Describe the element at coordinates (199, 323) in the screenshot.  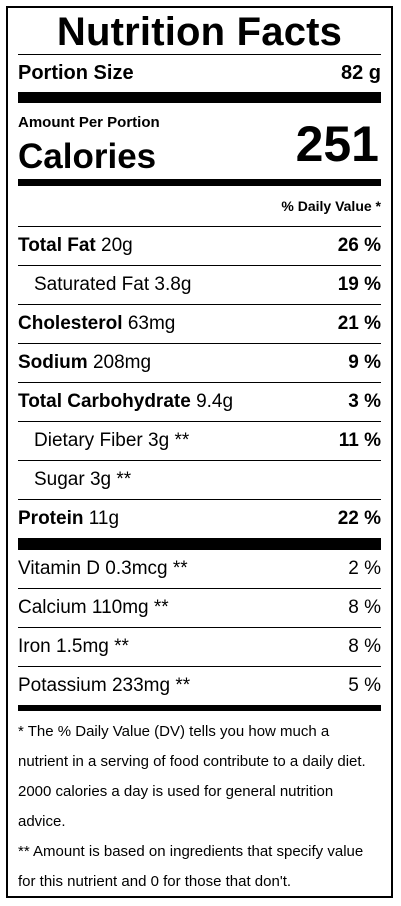
I see `nutrient-row-cholesterol: Cholesterol 63mg 21 %` at that location.